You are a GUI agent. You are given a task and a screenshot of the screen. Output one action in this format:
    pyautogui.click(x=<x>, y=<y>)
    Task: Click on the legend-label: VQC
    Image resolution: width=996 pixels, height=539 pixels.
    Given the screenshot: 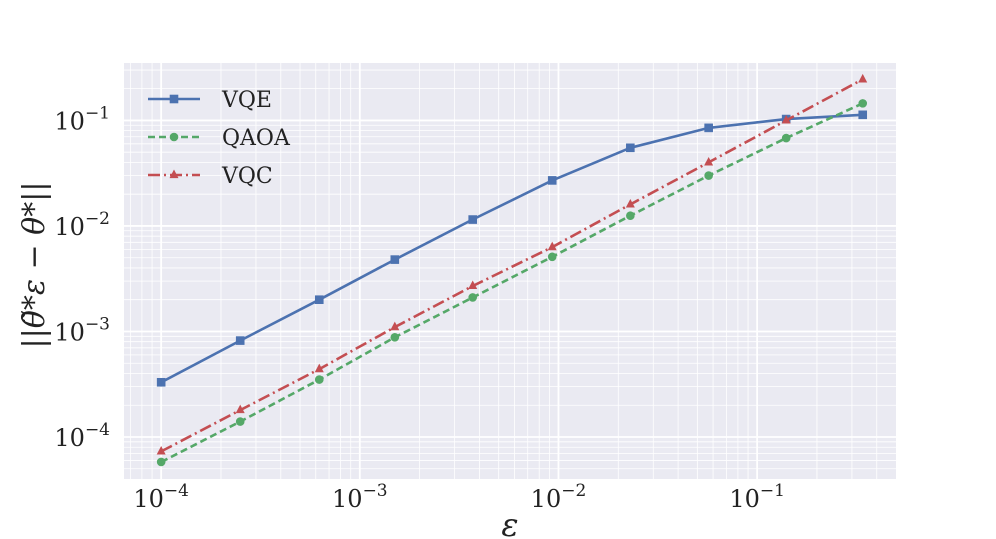 What is the action you would take?
    pyautogui.click(x=247, y=176)
    